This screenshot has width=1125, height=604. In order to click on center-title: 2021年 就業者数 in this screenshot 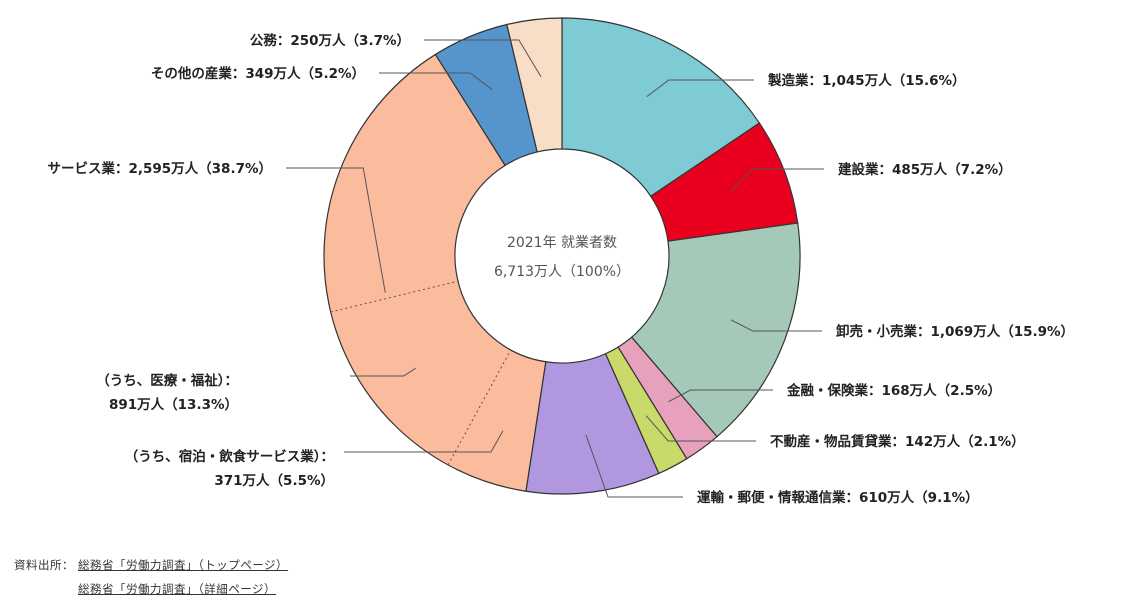, I will do `click(562, 243)`.